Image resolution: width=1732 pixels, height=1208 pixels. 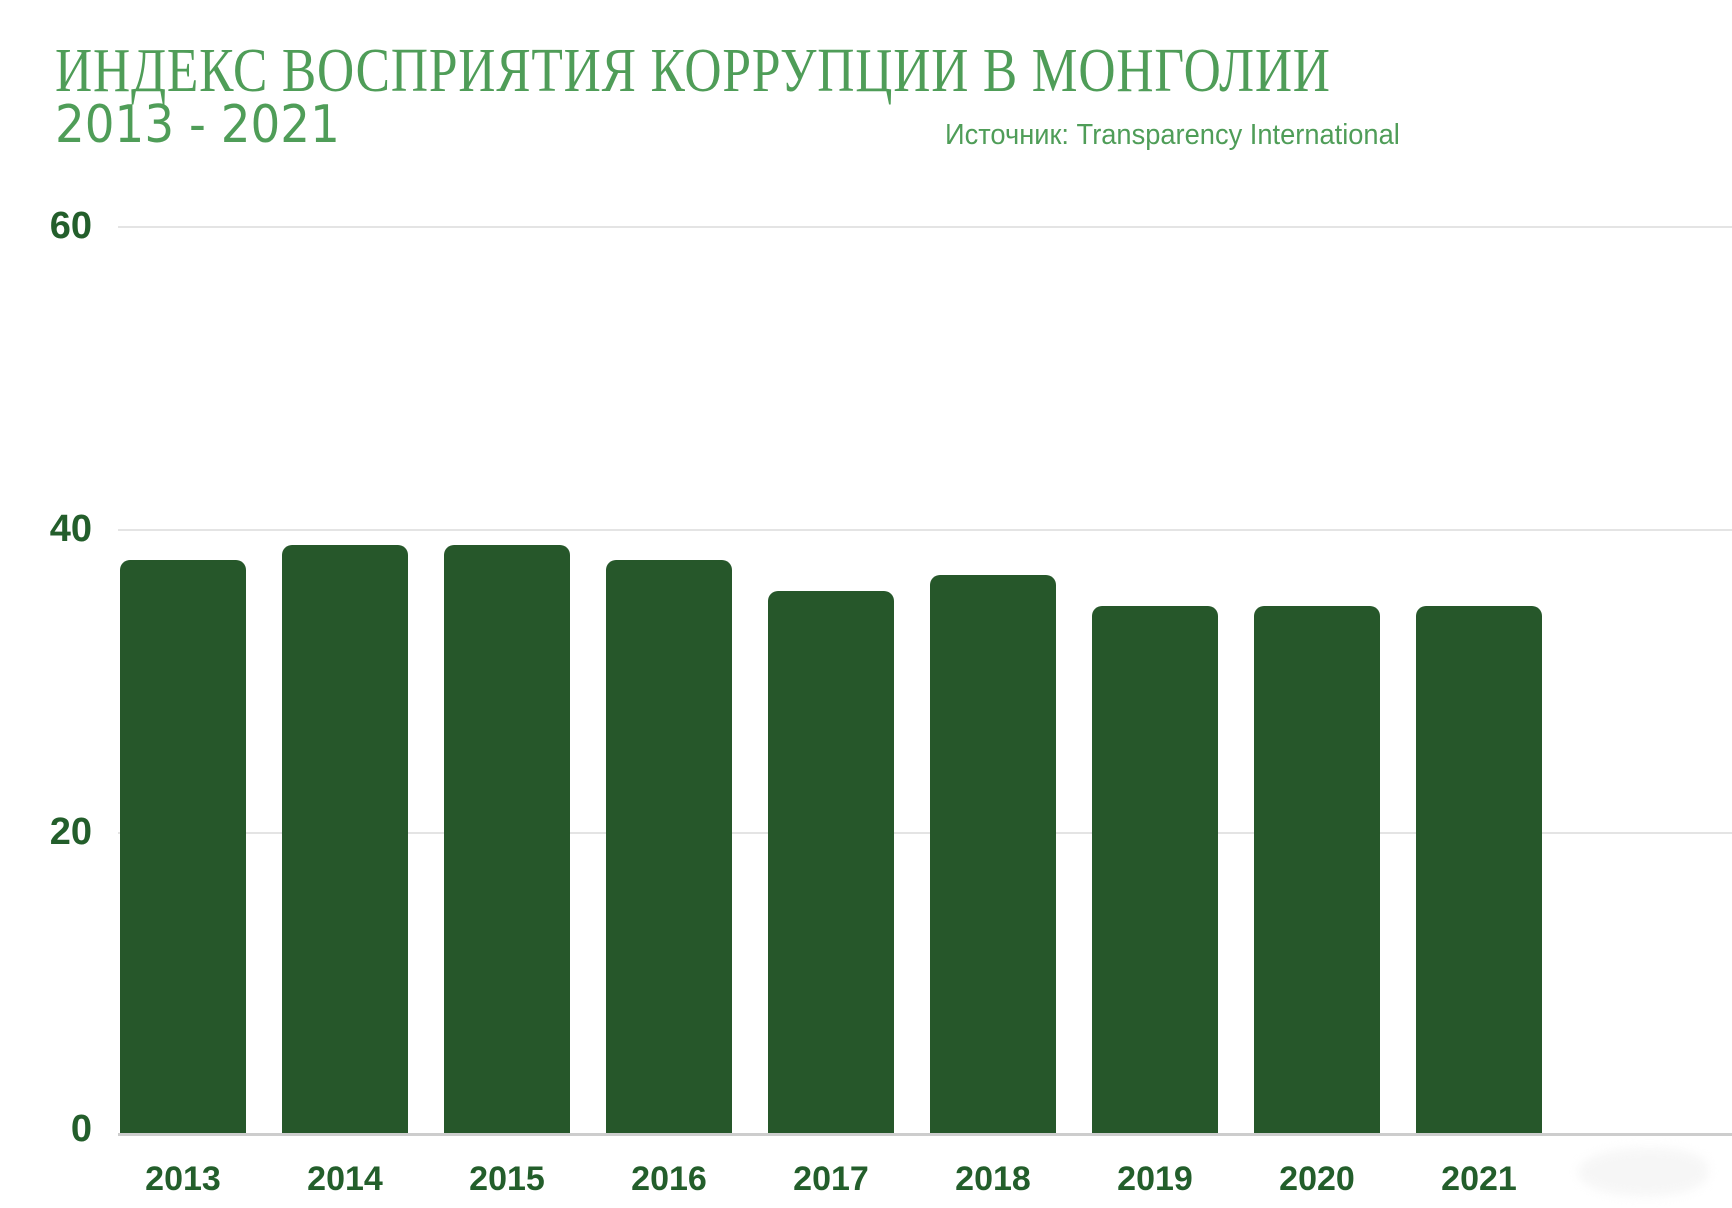 I want to click on x-axis-label-2020: 2020, so click(x=1317, y=1179).